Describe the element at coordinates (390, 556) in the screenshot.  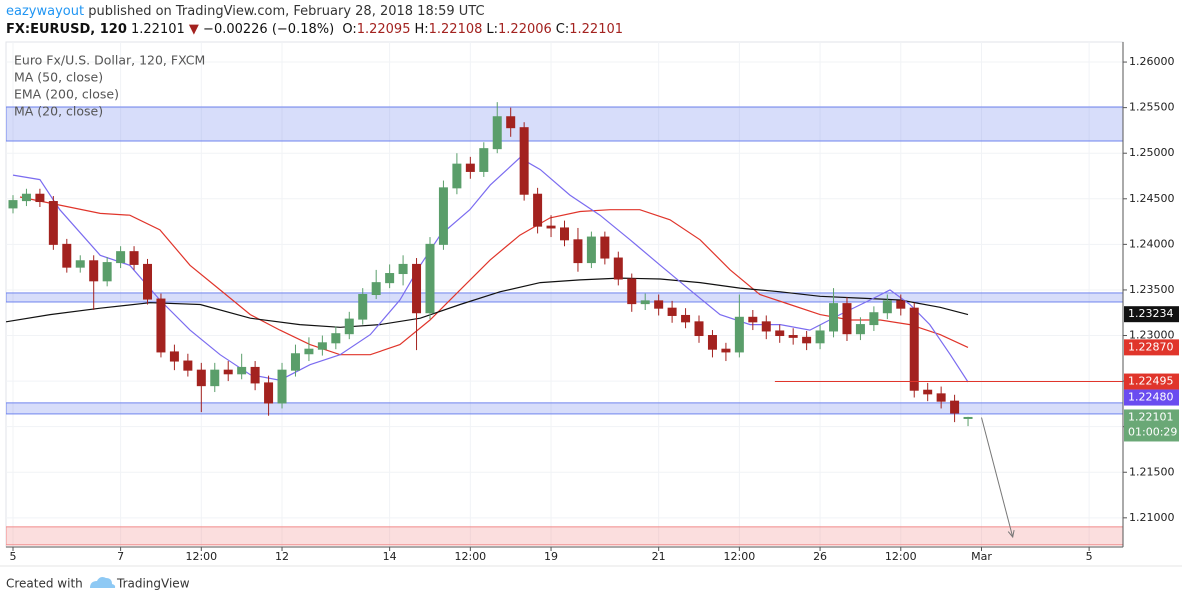
I see `x-tick-label: 14` at that location.